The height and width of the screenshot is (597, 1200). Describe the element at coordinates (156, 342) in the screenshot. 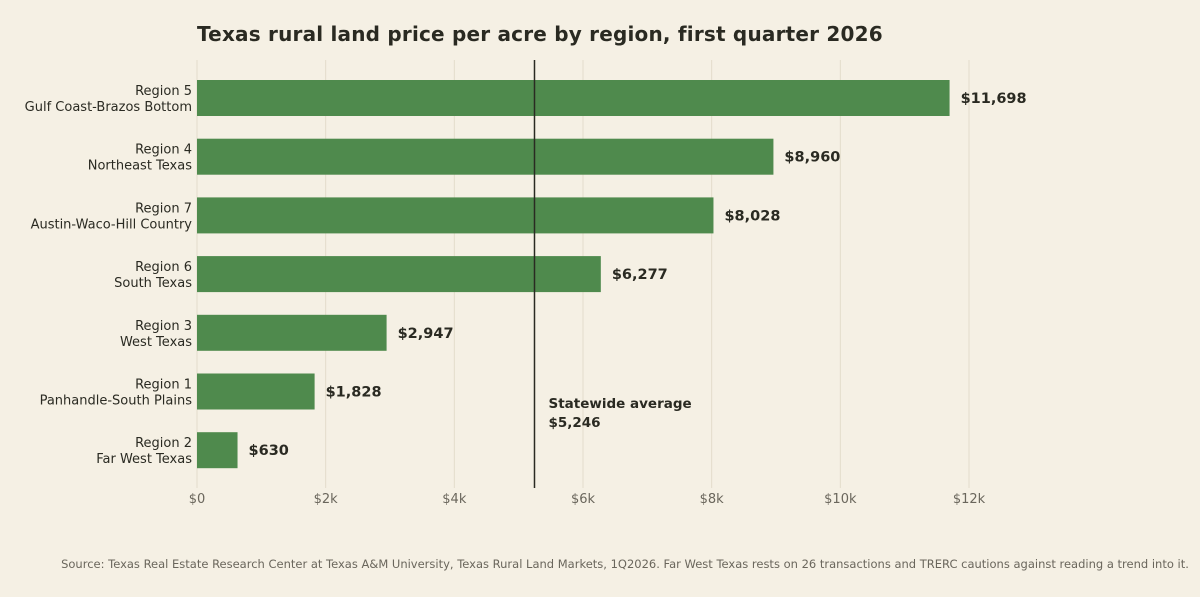

I see `category-label-name: West Texas` at that location.